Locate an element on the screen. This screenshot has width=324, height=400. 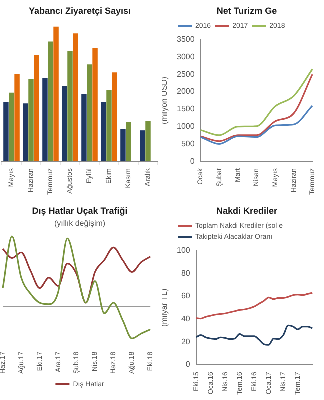
y-tick-label: 500 is located at coordinates (188, 143).